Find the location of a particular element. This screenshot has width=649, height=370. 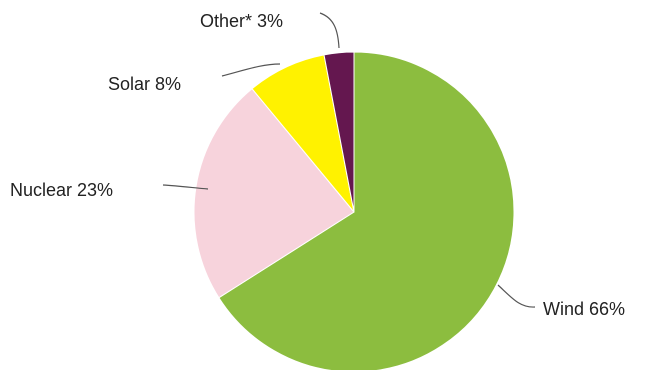

slice-label-other: Other* 3% is located at coordinates (241, 21).